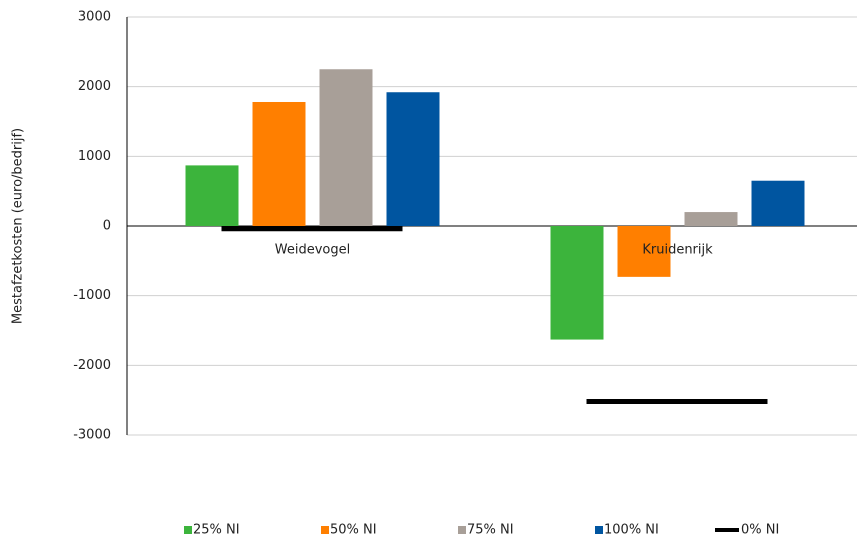 Image resolution: width=858 pixels, height=540 pixels. What do you see at coordinates (107, 226) in the screenshot?
I see `y-tick-label: 0` at bounding box center [107, 226].